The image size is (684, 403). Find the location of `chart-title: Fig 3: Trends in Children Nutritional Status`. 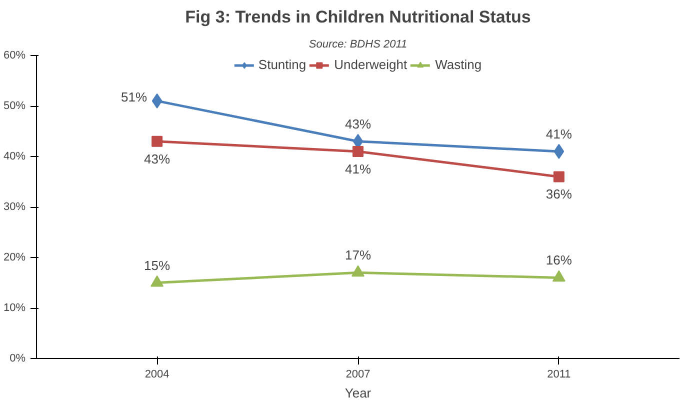

chart-title: Fig 3: Trends in Children Nutritional Status is located at coordinates (358, 17).